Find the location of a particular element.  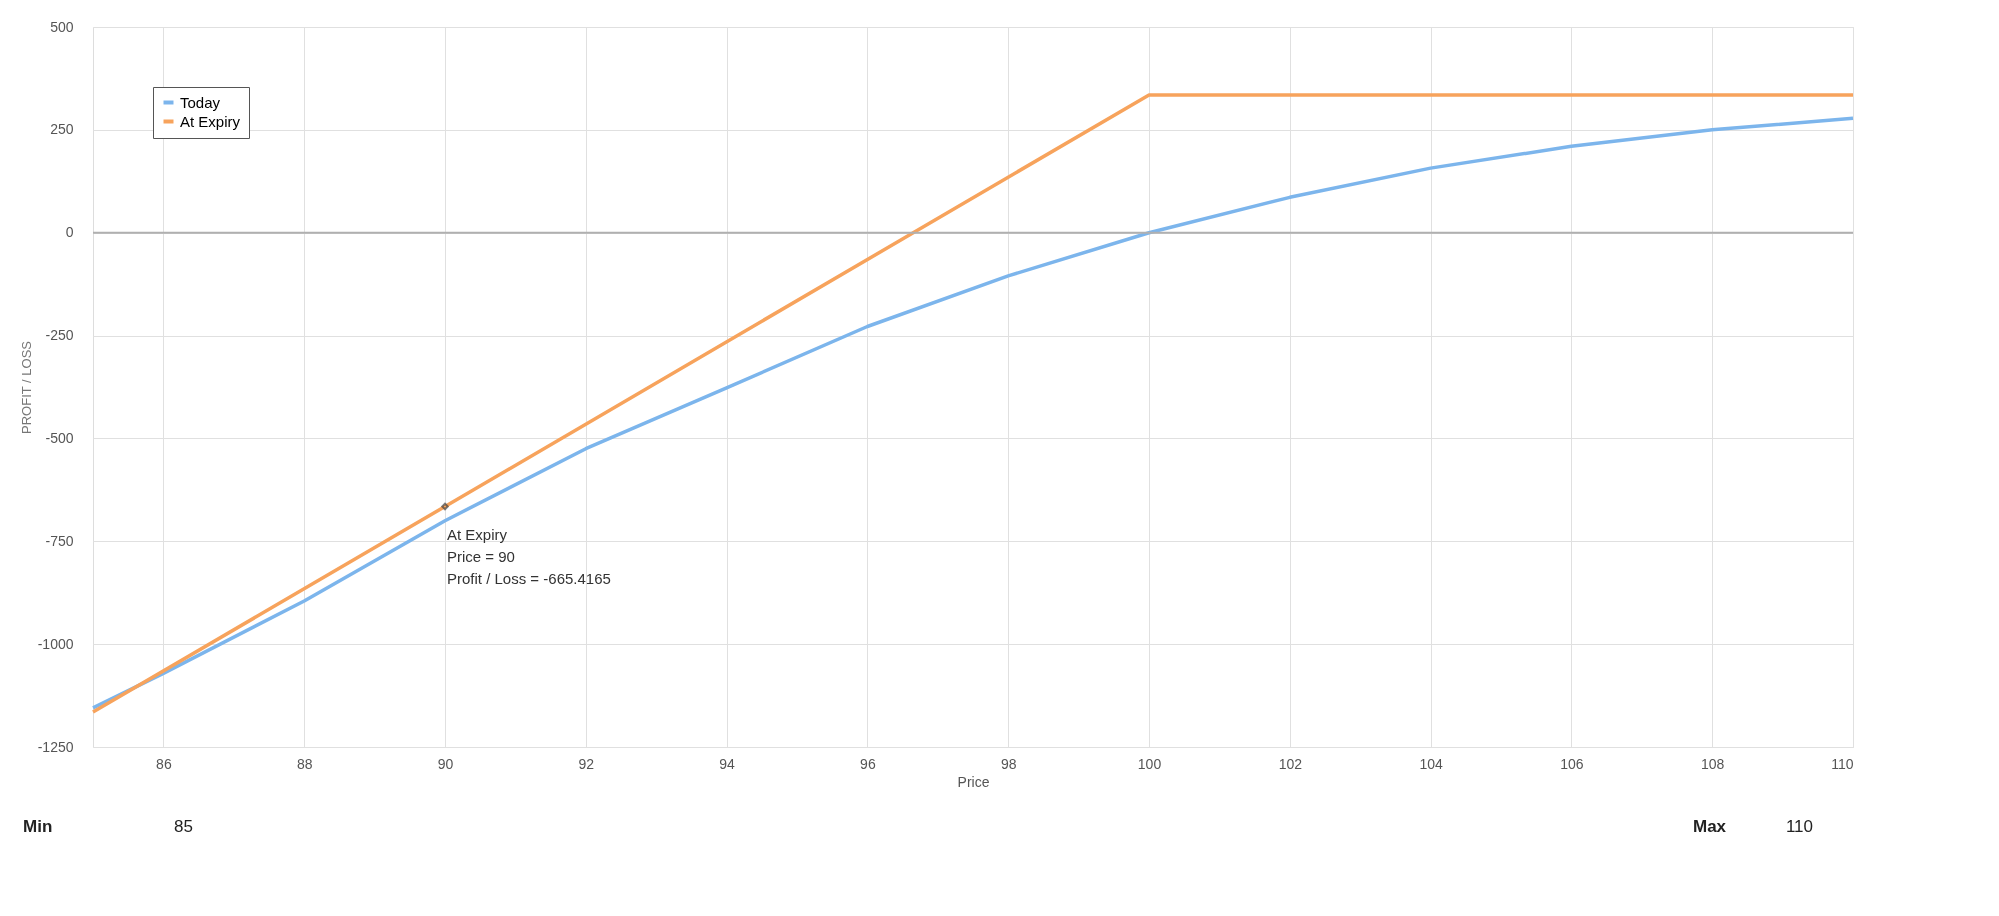

y-tick-label: 250 is located at coordinates (62, 129).